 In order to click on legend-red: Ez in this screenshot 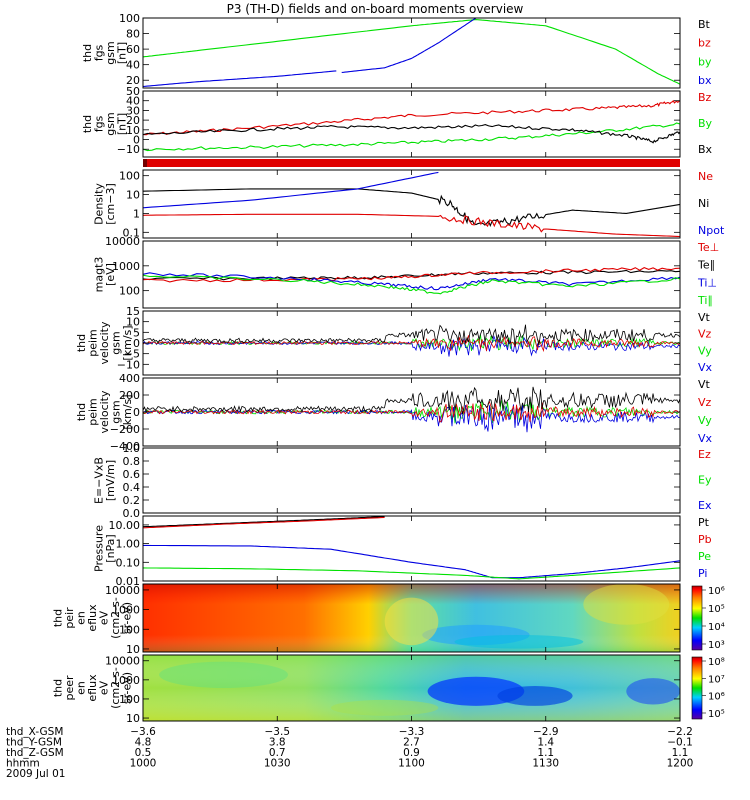, I will do `click(704, 454)`.